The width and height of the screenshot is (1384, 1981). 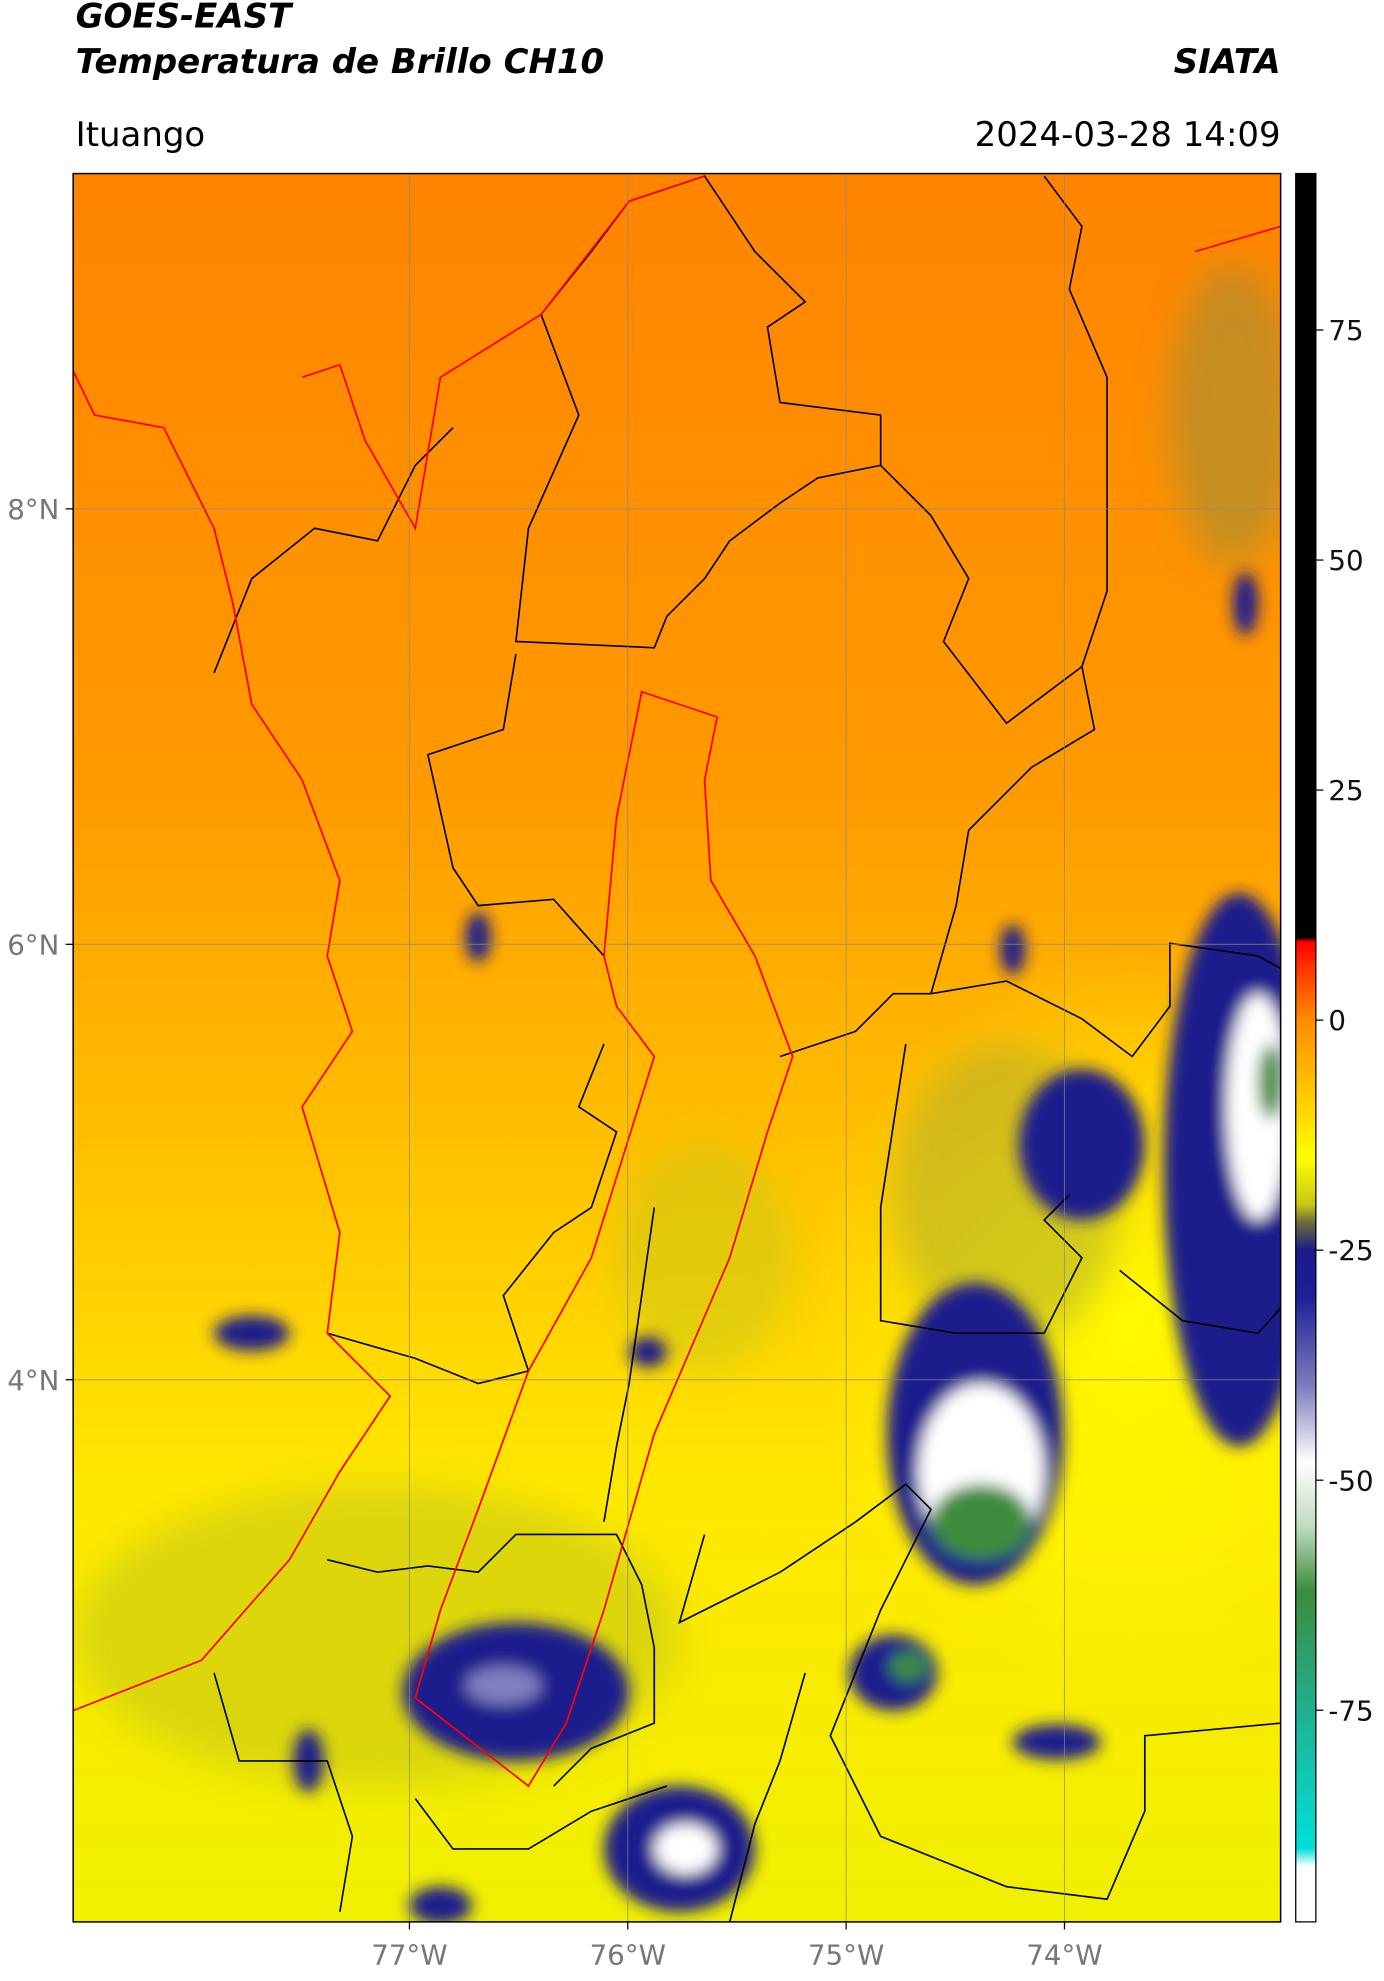 I want to click on colorbar, so click(x=1306, y=1047).